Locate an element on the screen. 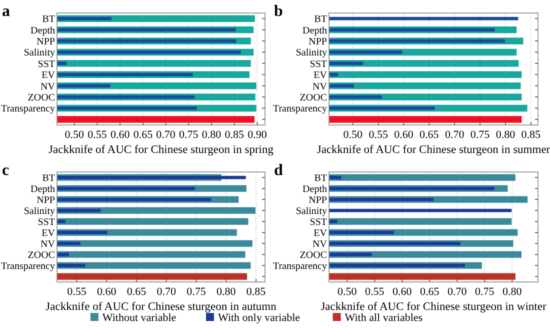  legend-label: With all variables is located at coordinates (383, 318).